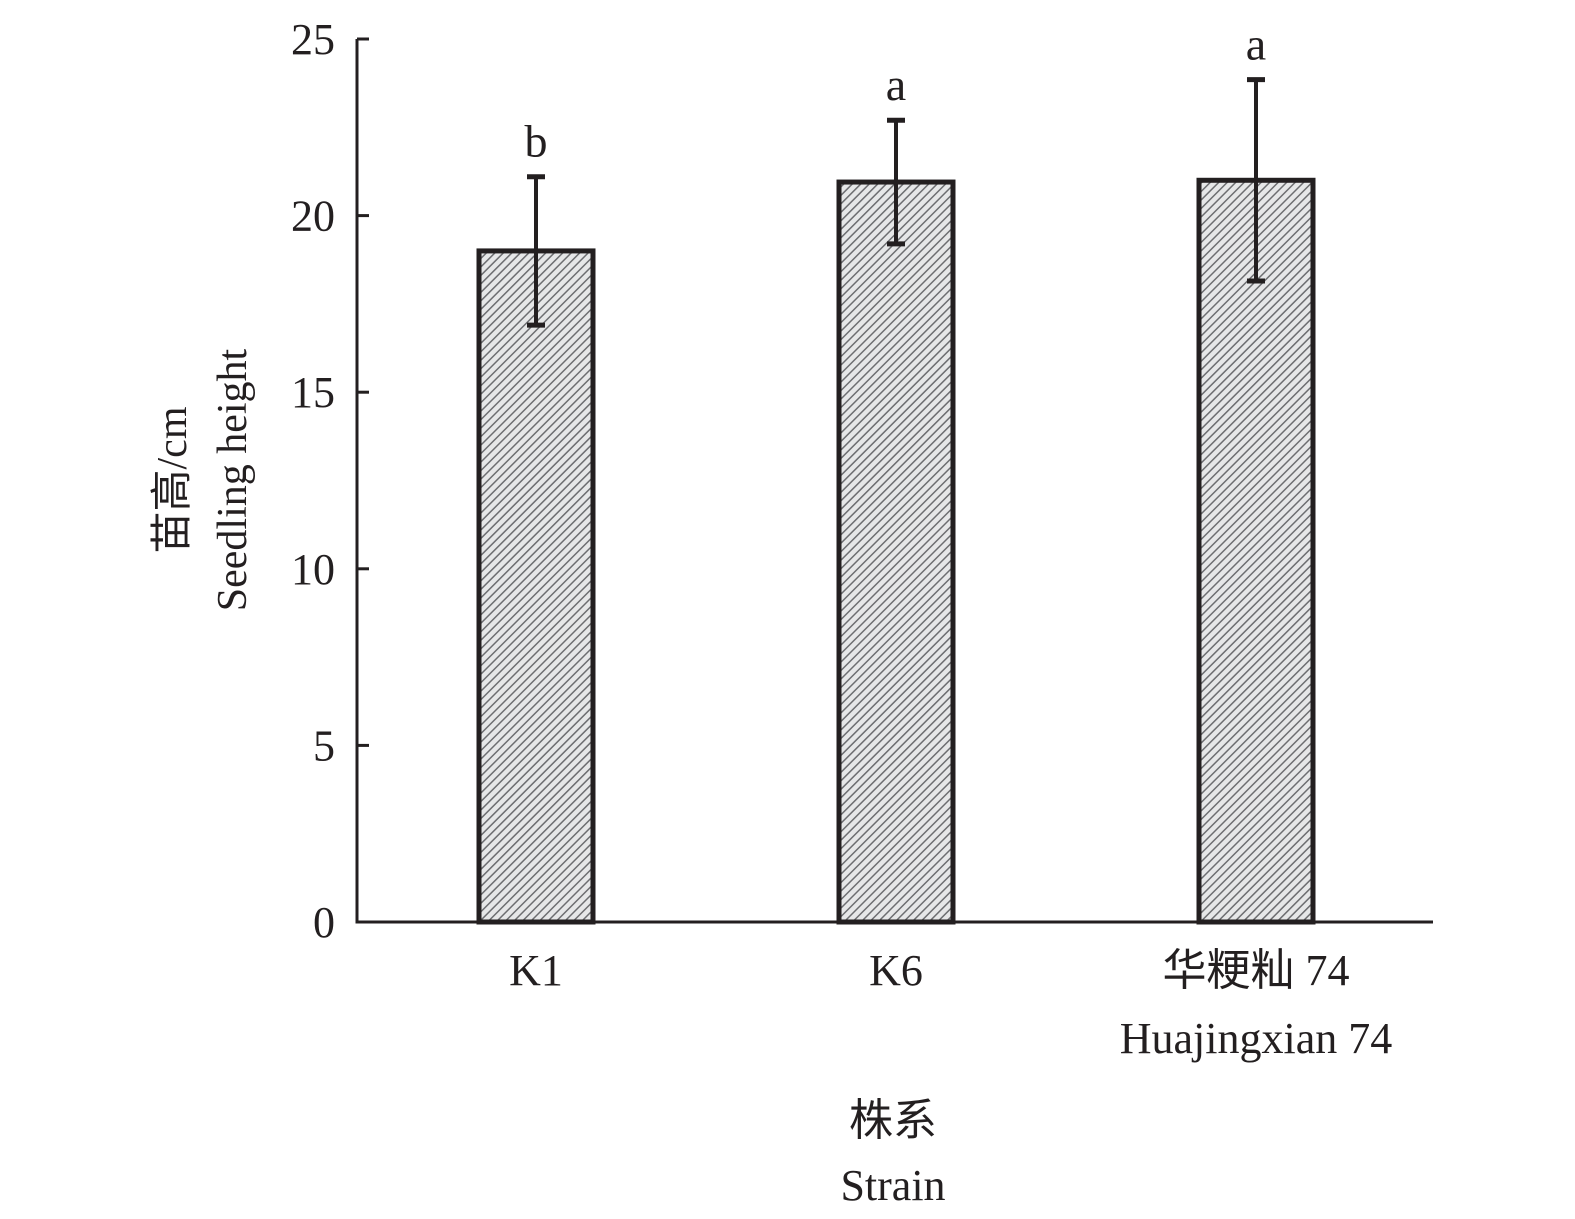  Describe the element at coordinates (896, 970) in the screenshot. I see `x-tick-label: K6` at that location.